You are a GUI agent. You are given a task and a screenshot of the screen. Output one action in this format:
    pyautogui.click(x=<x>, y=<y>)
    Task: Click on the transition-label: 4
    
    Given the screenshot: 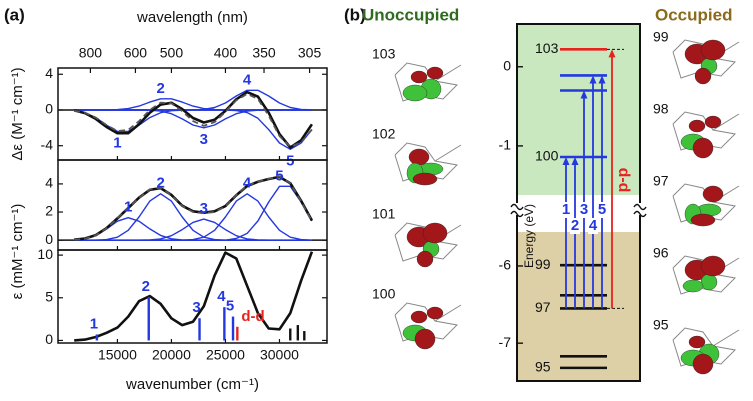 What is the action you would take?
    pyautogui.click(x=593, y=225)
    